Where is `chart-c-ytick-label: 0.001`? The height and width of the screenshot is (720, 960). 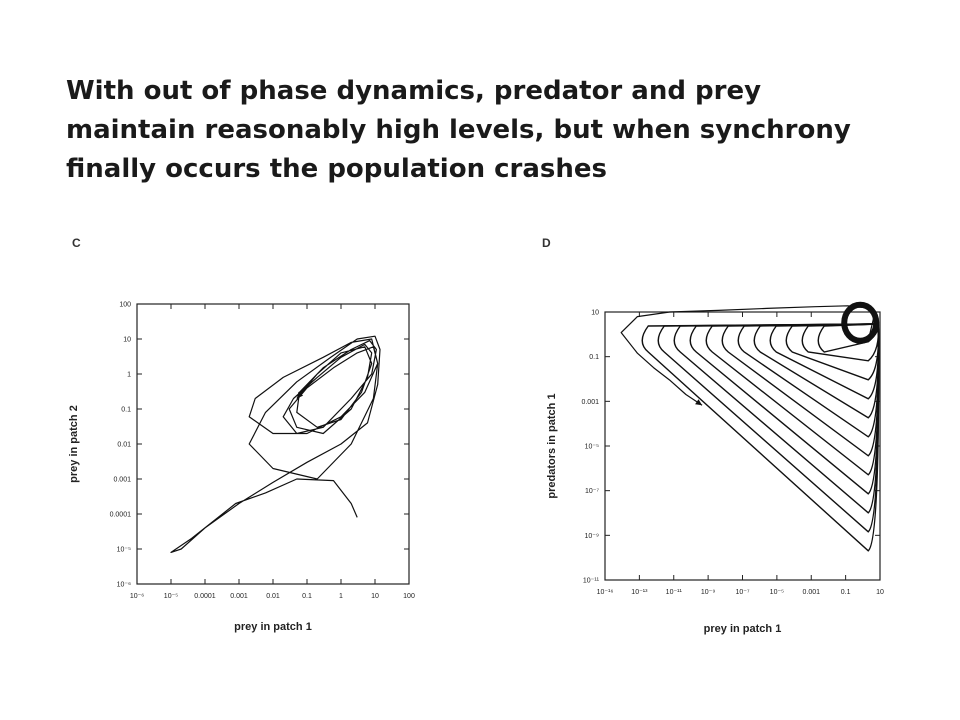 chart-c-ytick-label: 0.001 is located at coordinates (122, 480).